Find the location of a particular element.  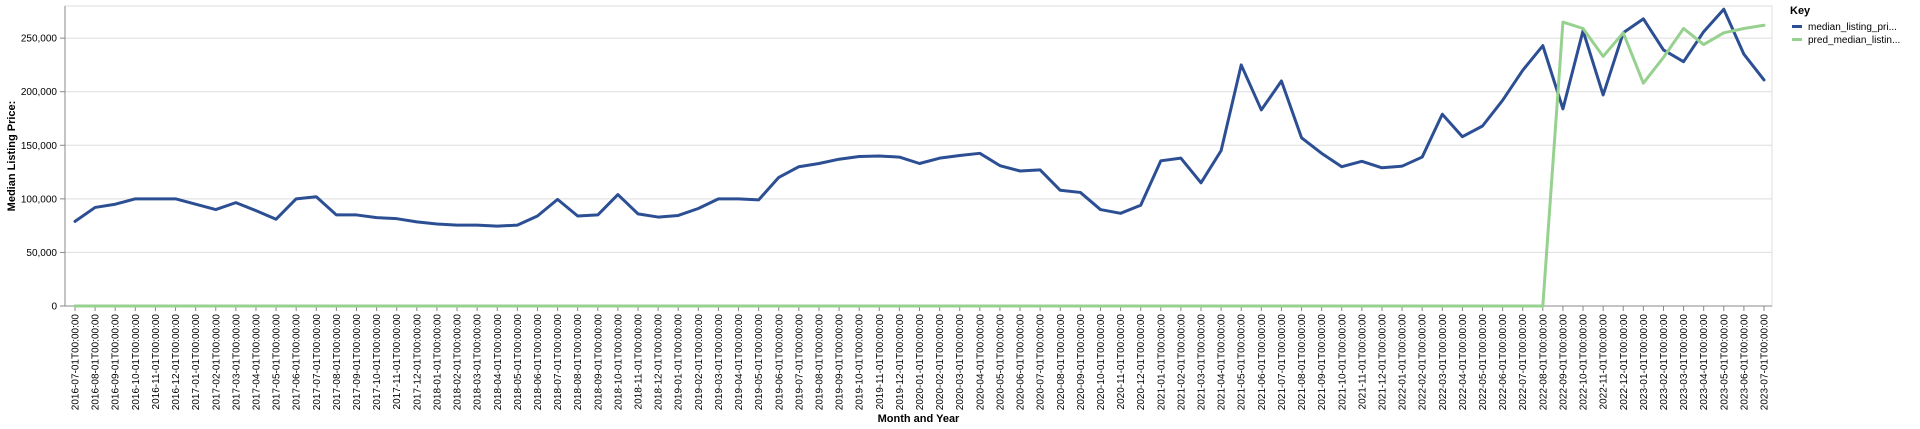

x-tick-label: 2016-11-01T00:00:00 is located at coordinates (156, 362).